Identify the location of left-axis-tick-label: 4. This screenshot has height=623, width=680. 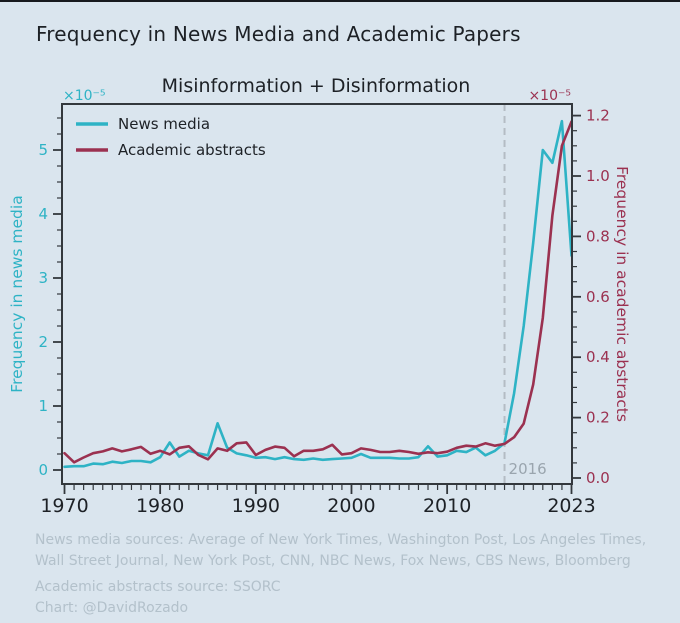
(43, 214).